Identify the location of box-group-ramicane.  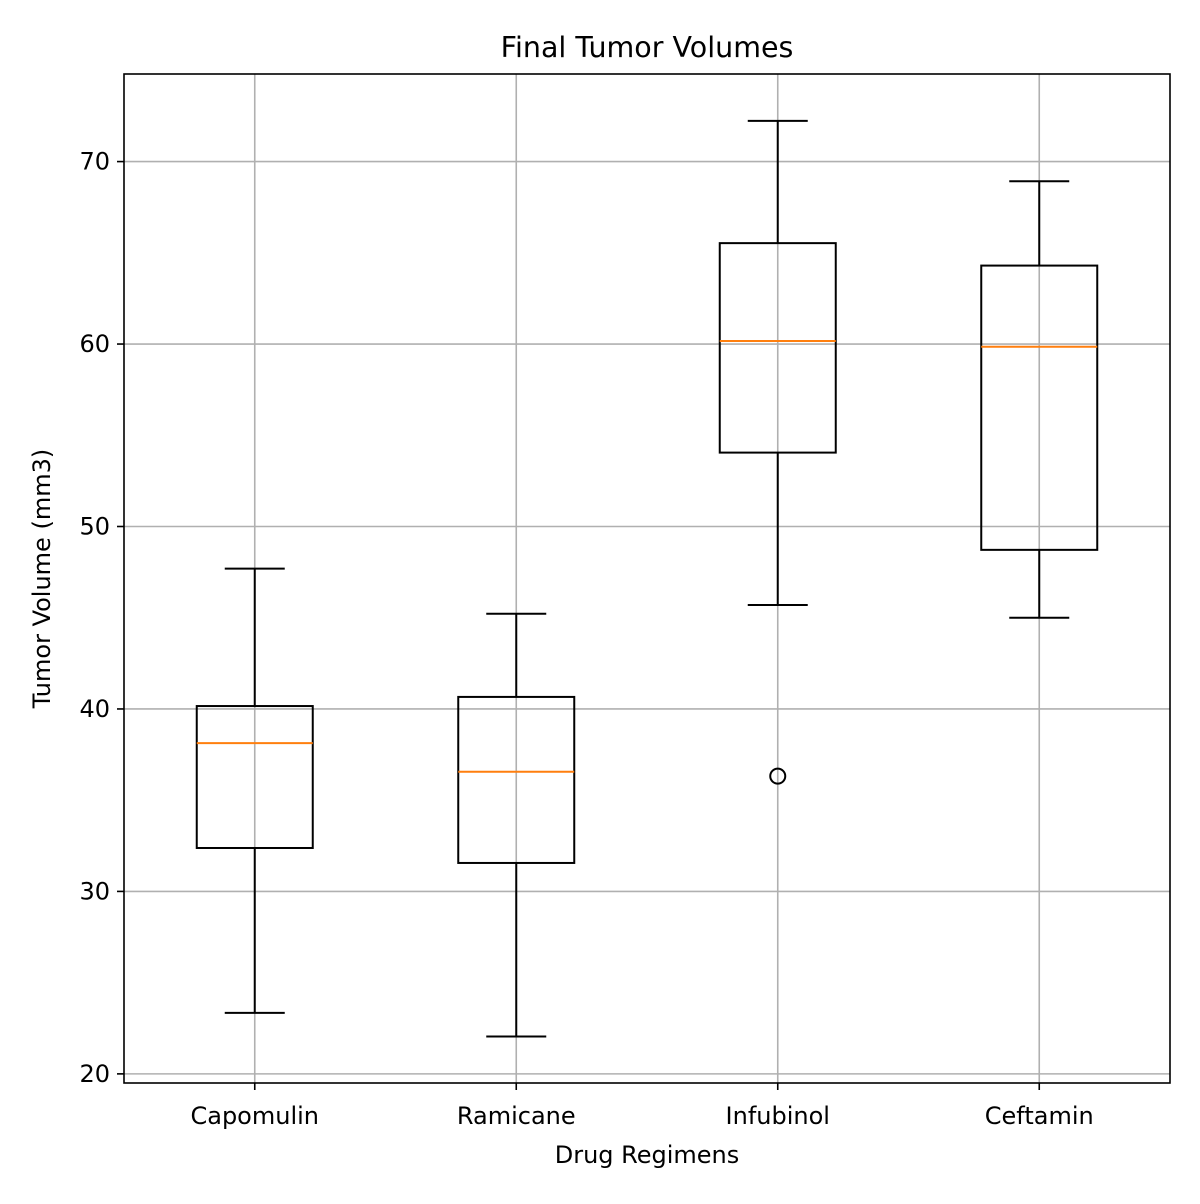
(516, 825).